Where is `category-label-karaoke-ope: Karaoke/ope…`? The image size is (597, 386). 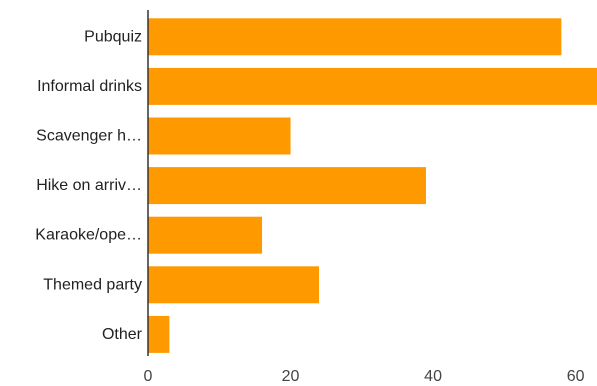 category-label-karaoke-ope: Karaoke/ope… is located at coordinates (88, 235).